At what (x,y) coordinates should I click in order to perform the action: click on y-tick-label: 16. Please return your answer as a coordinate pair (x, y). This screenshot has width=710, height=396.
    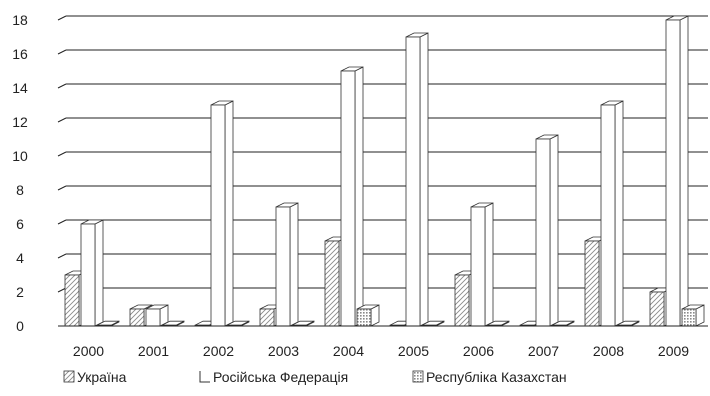
    Looking at the image, I should click on (20, 54).